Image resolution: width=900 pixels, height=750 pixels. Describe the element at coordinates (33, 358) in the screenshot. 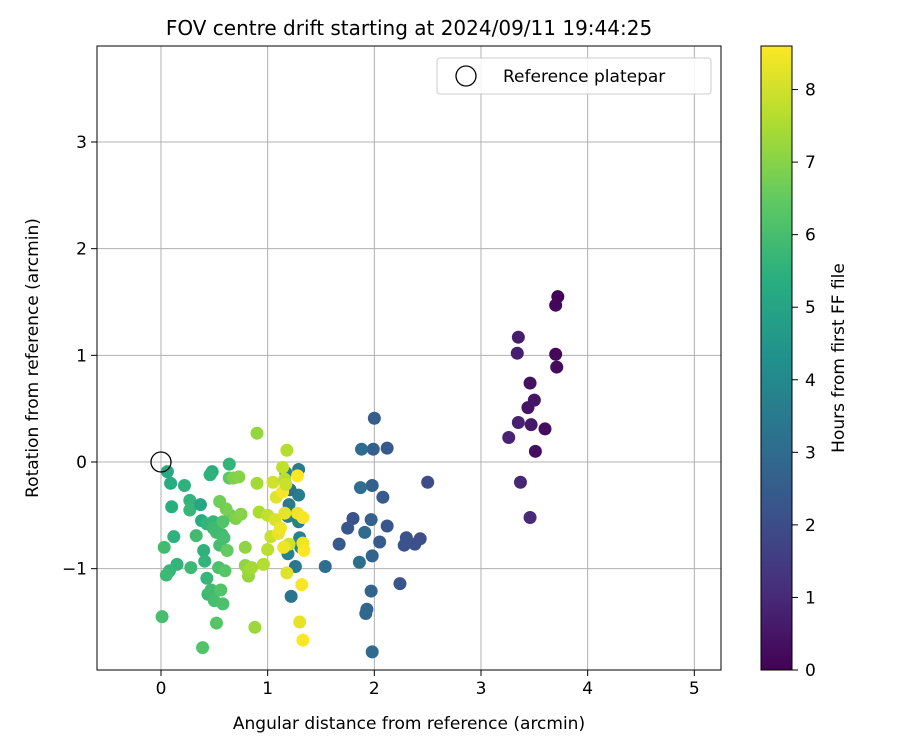

I see `y-axis-label: Rotation from reference (arcmin)` at that location.